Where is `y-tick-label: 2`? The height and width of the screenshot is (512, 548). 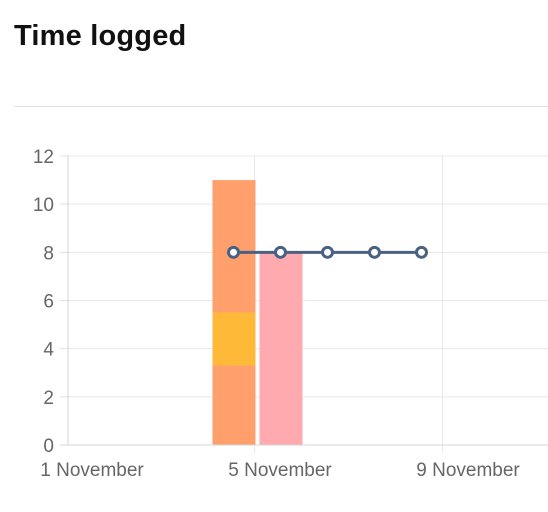
y-tick-label: 2 is located at coordinates (48, 398).